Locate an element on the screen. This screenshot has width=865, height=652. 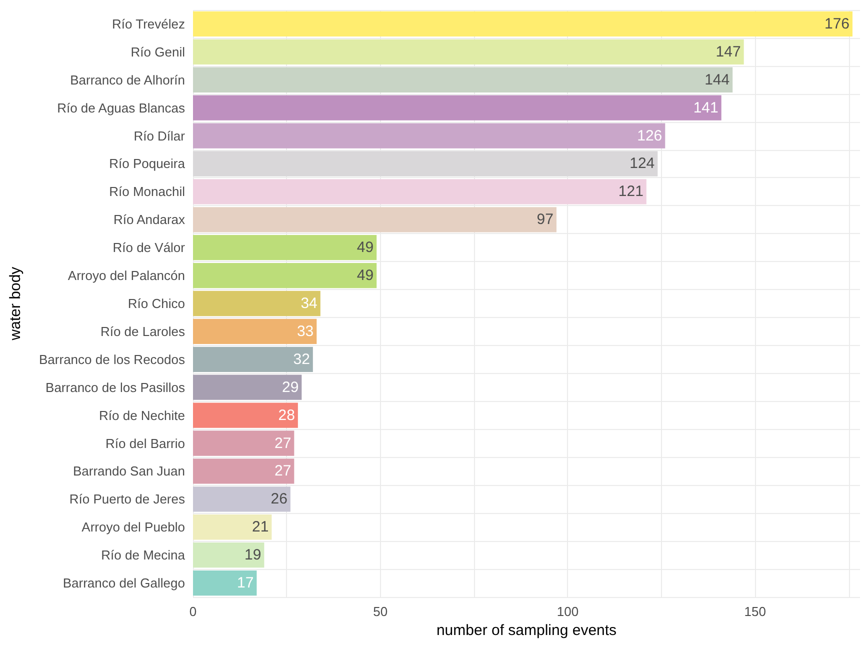
data-label: 19 is located at coordinates (253, 555).